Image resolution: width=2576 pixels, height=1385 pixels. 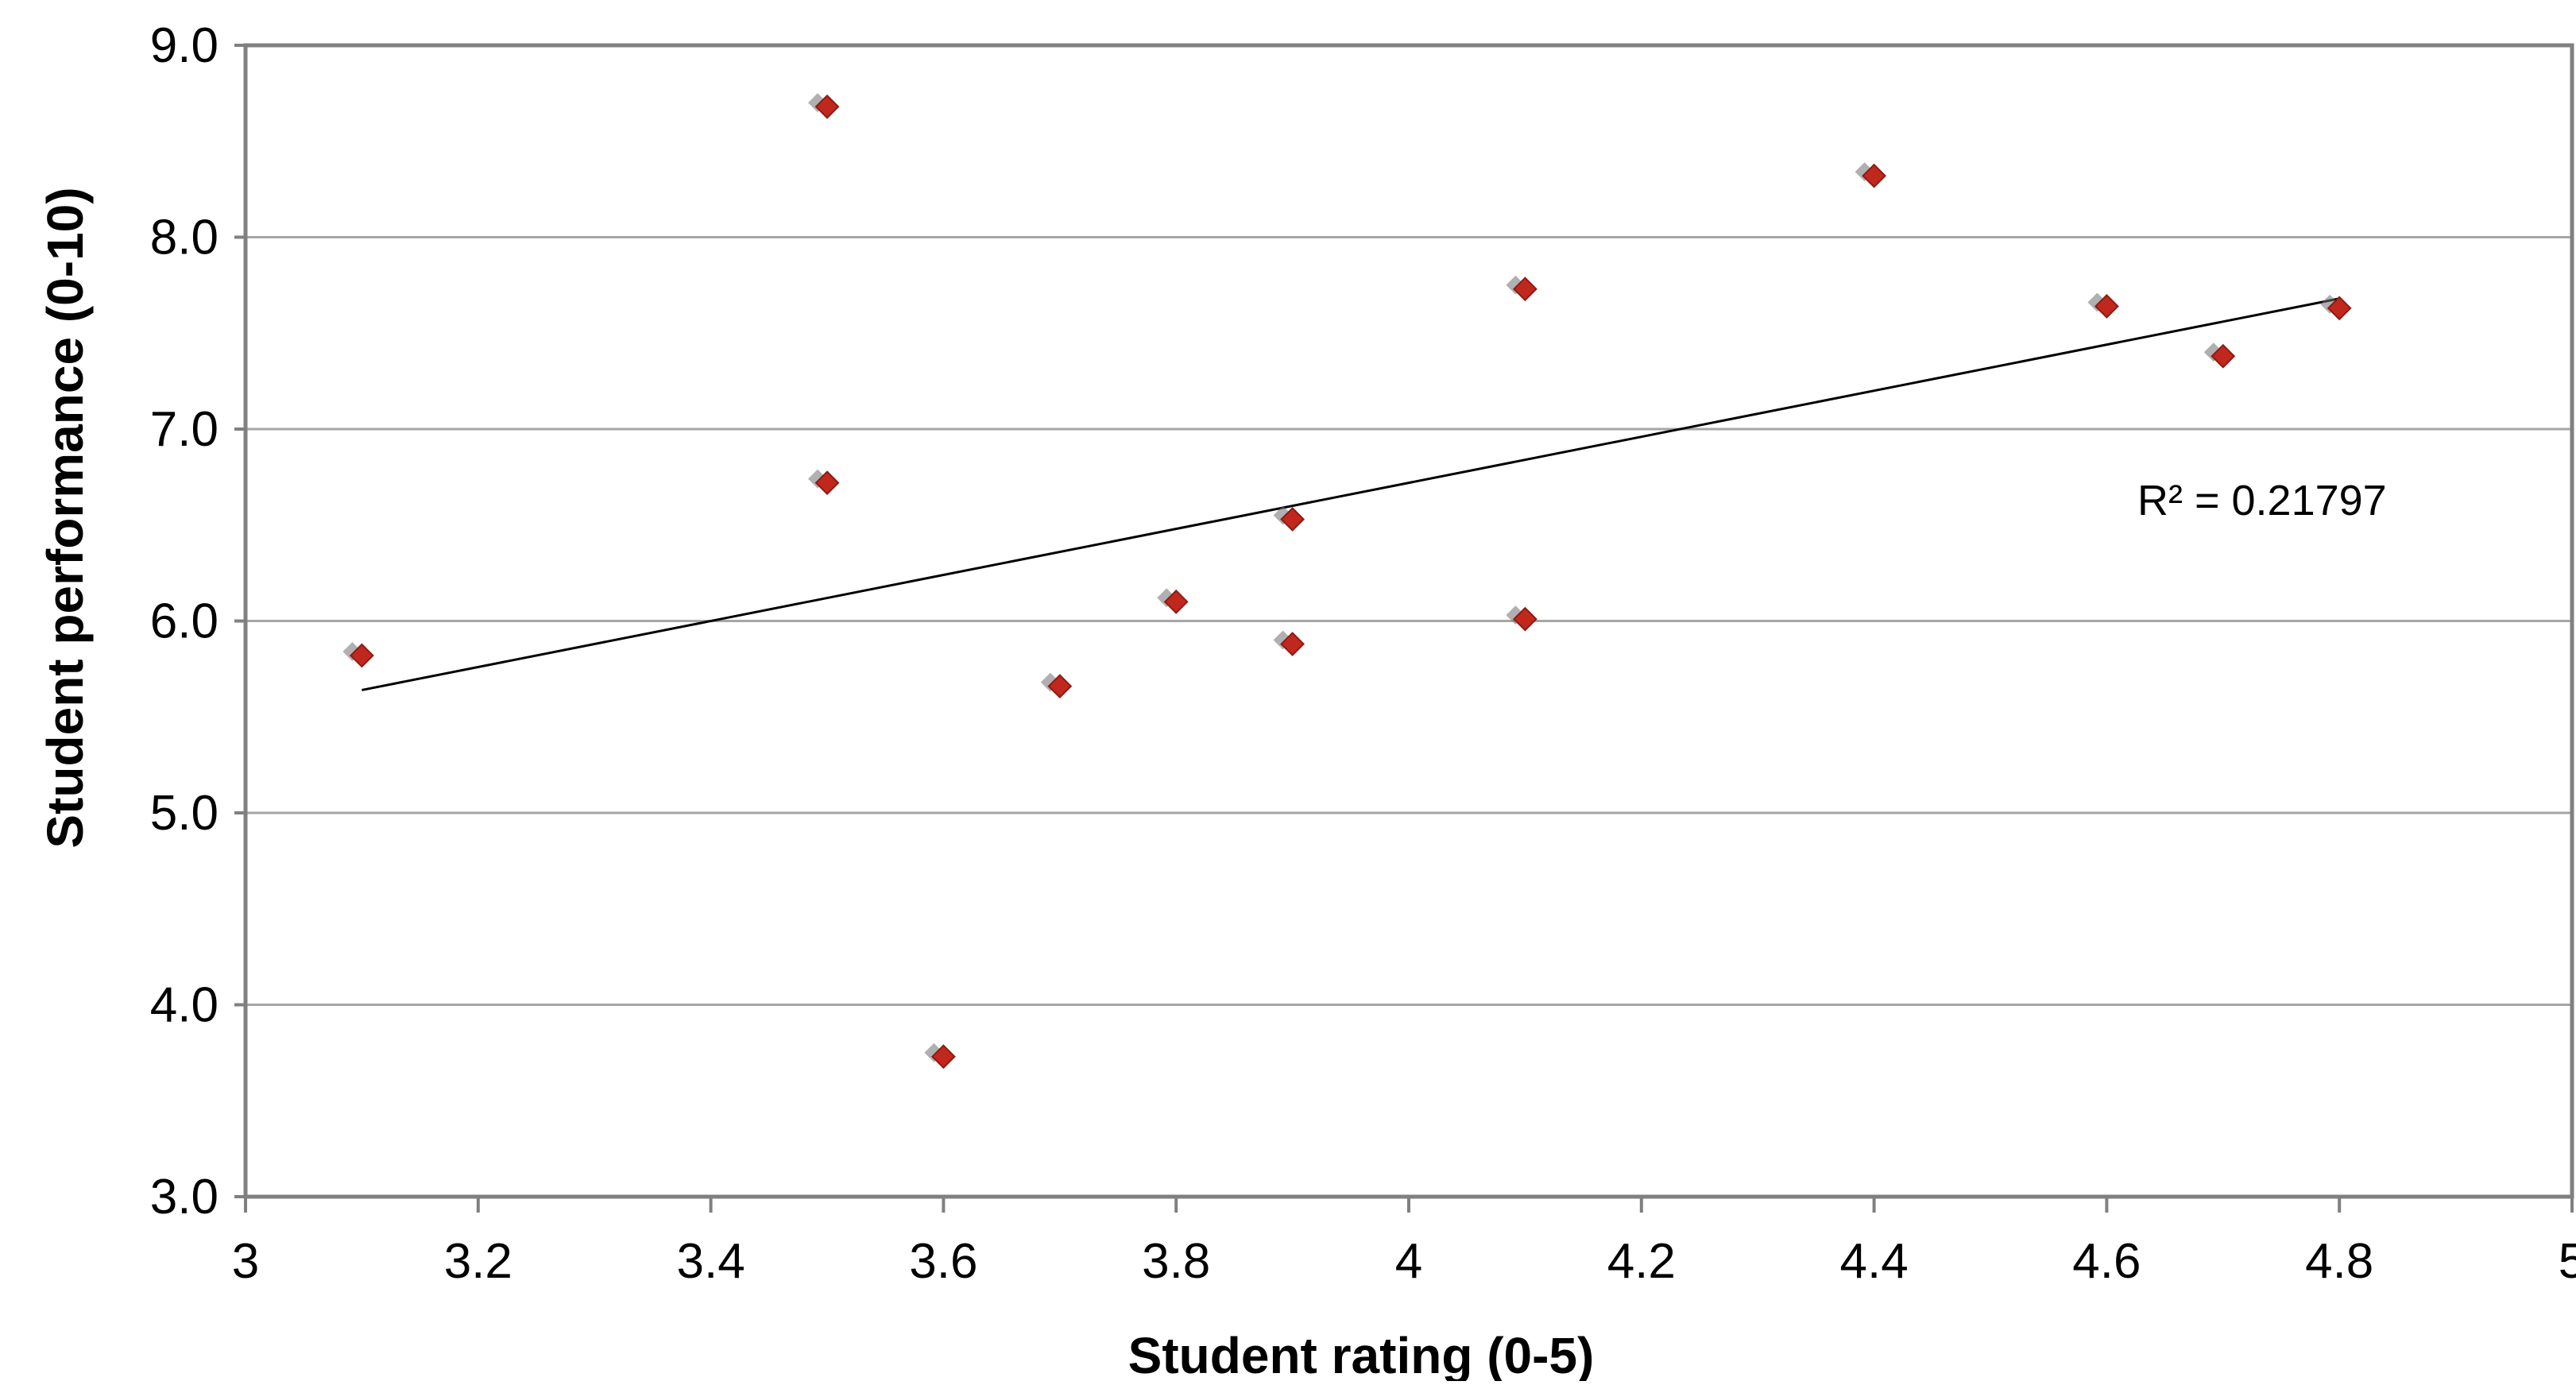 What do you see at coordinates (478, 1261) in the screenshot?
I see `x-tick-label: 3.2` at bounding box center [478, 1261].